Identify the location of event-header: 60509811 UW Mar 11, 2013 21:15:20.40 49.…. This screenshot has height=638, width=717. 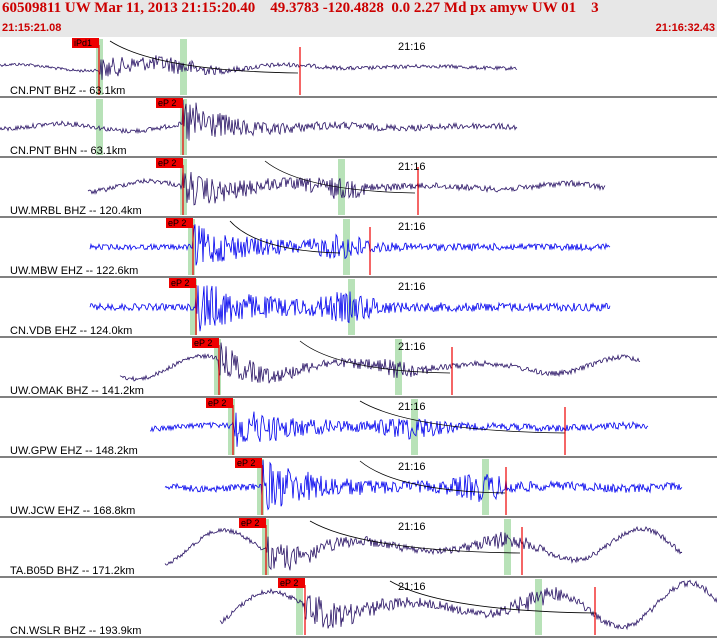
(358, 18).